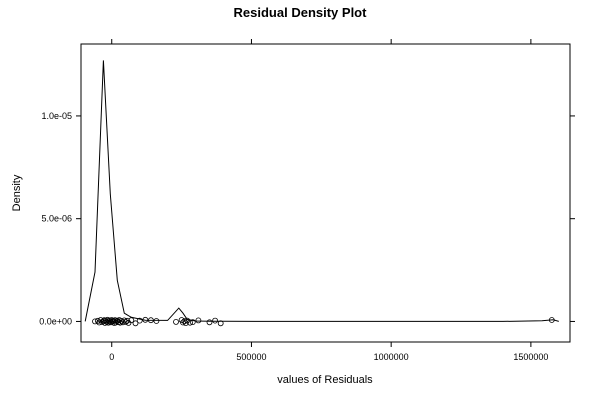 The image size is (600, 400). Describe the element at coordinates (55, 321) in the screenshot. I see `y-tick-label-0: 0.0e+00` at that location.